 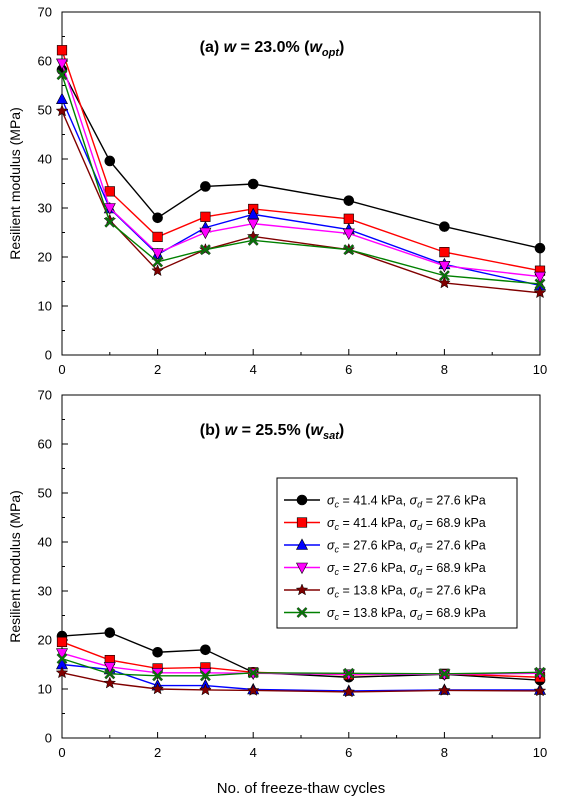 What do you see at coordinates (272, 49) in the screenshot?
I see `panel-title: (a) w = 23.0% (wopt)` at bounding box center [272, 49].